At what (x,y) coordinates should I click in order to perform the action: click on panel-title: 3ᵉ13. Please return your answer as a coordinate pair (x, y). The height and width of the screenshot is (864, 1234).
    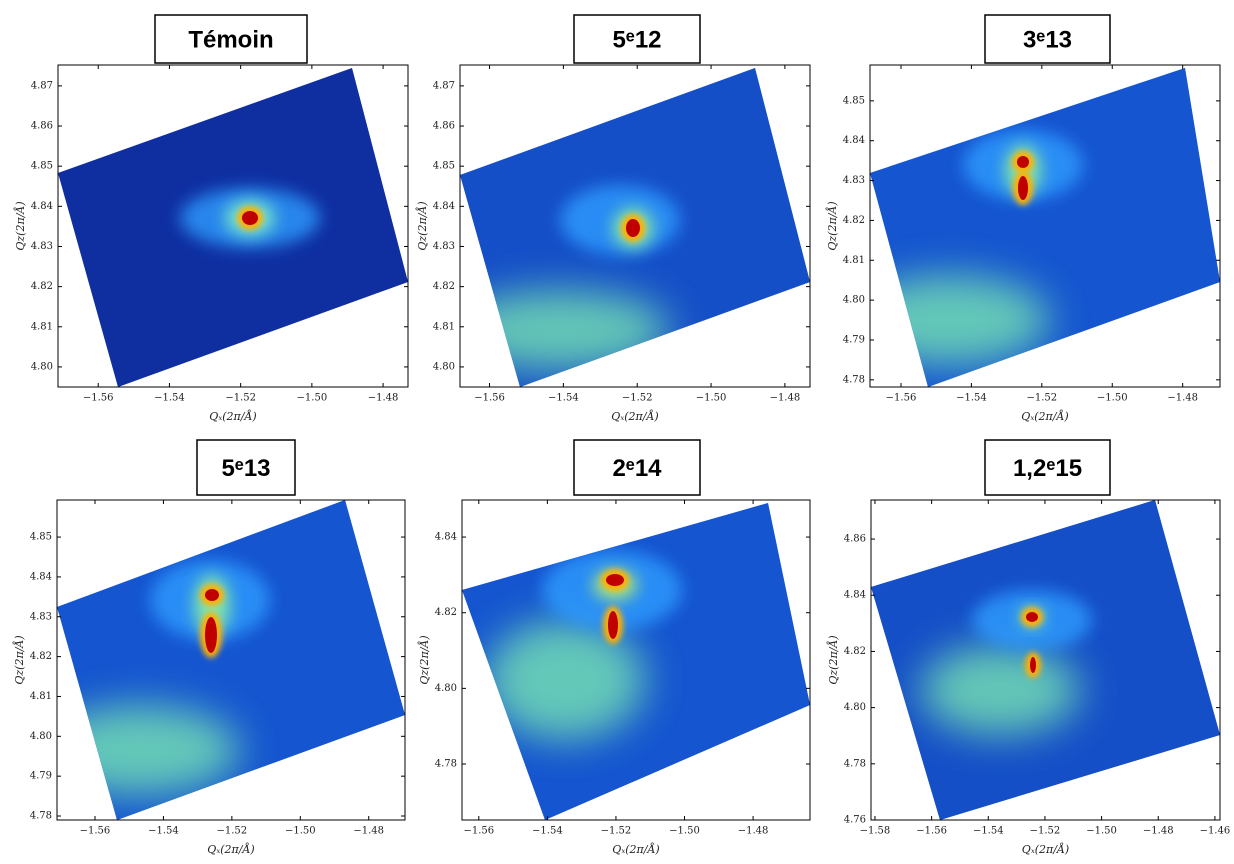
    Looking at the image, I should click on (1047, 39).